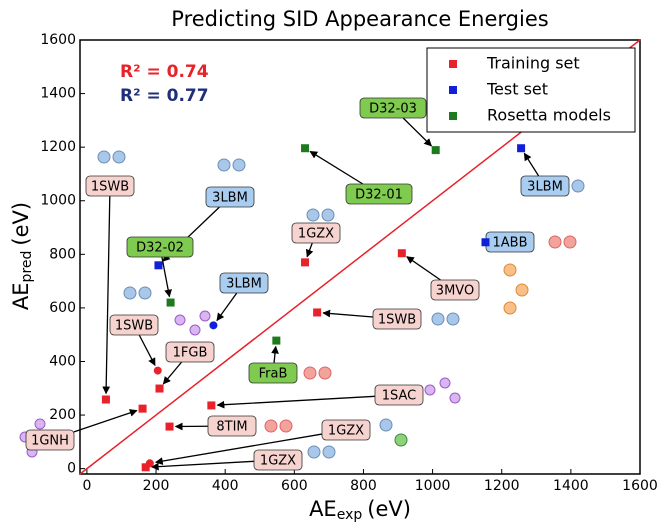 This screenshot has width=665, height=529. Describe the element at coordinates (190, 353) in the screenshot. I see `point-label: 1FGB` at that location.